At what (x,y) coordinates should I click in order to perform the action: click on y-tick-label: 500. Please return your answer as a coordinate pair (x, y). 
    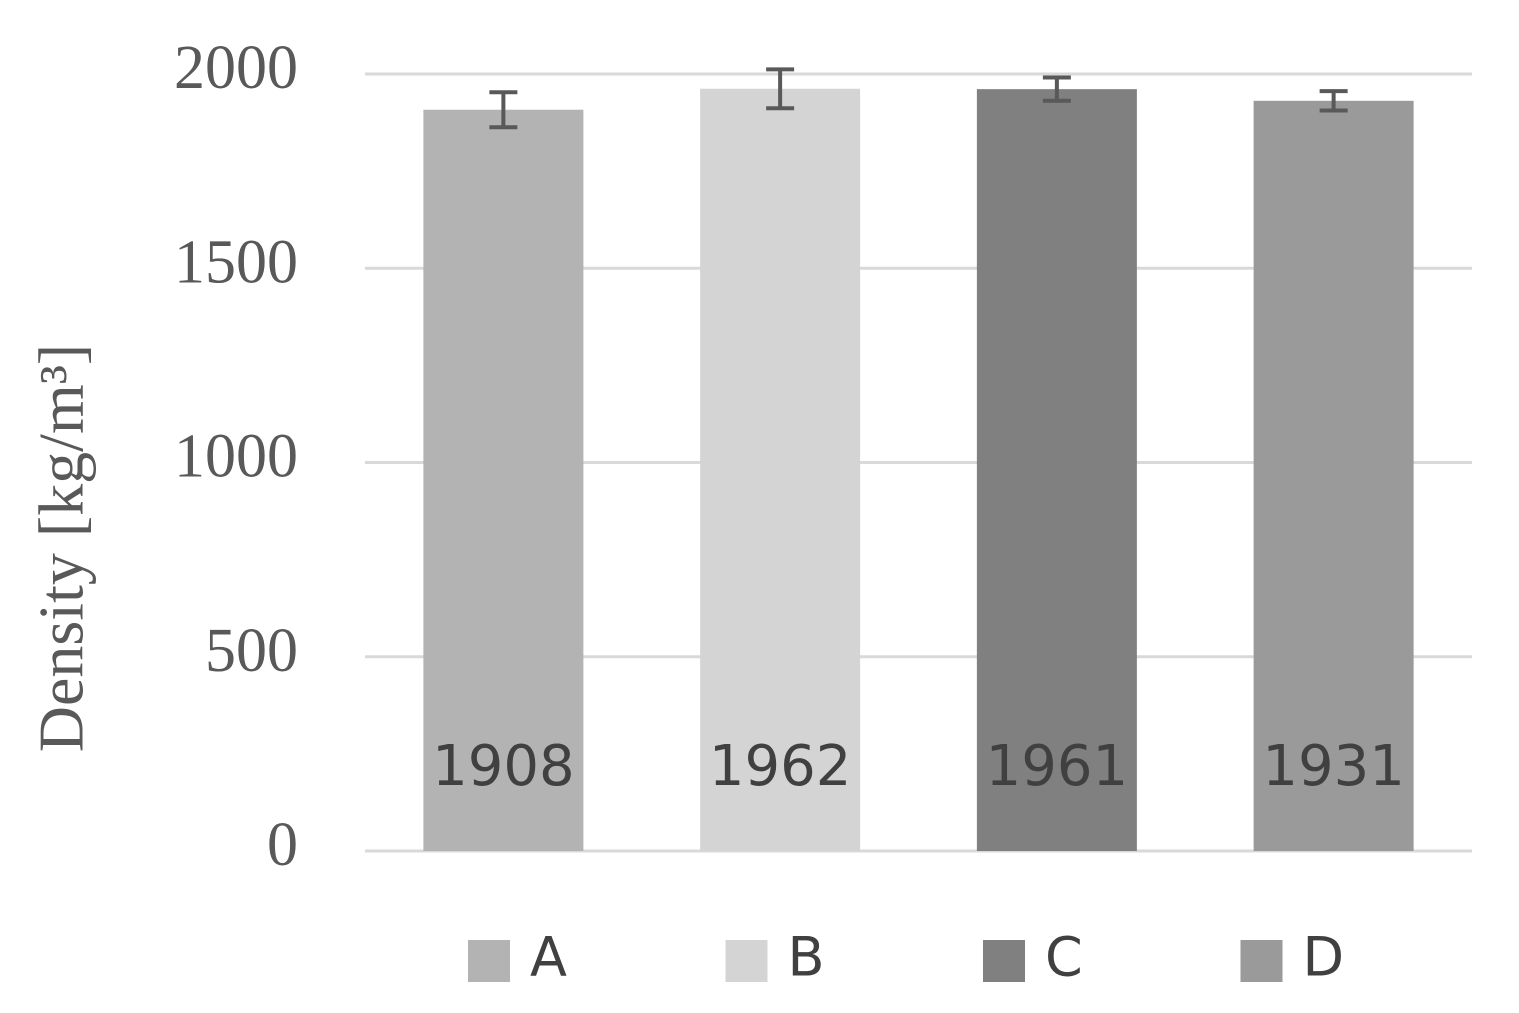
    Looking at the image, I should click on (251, 651).